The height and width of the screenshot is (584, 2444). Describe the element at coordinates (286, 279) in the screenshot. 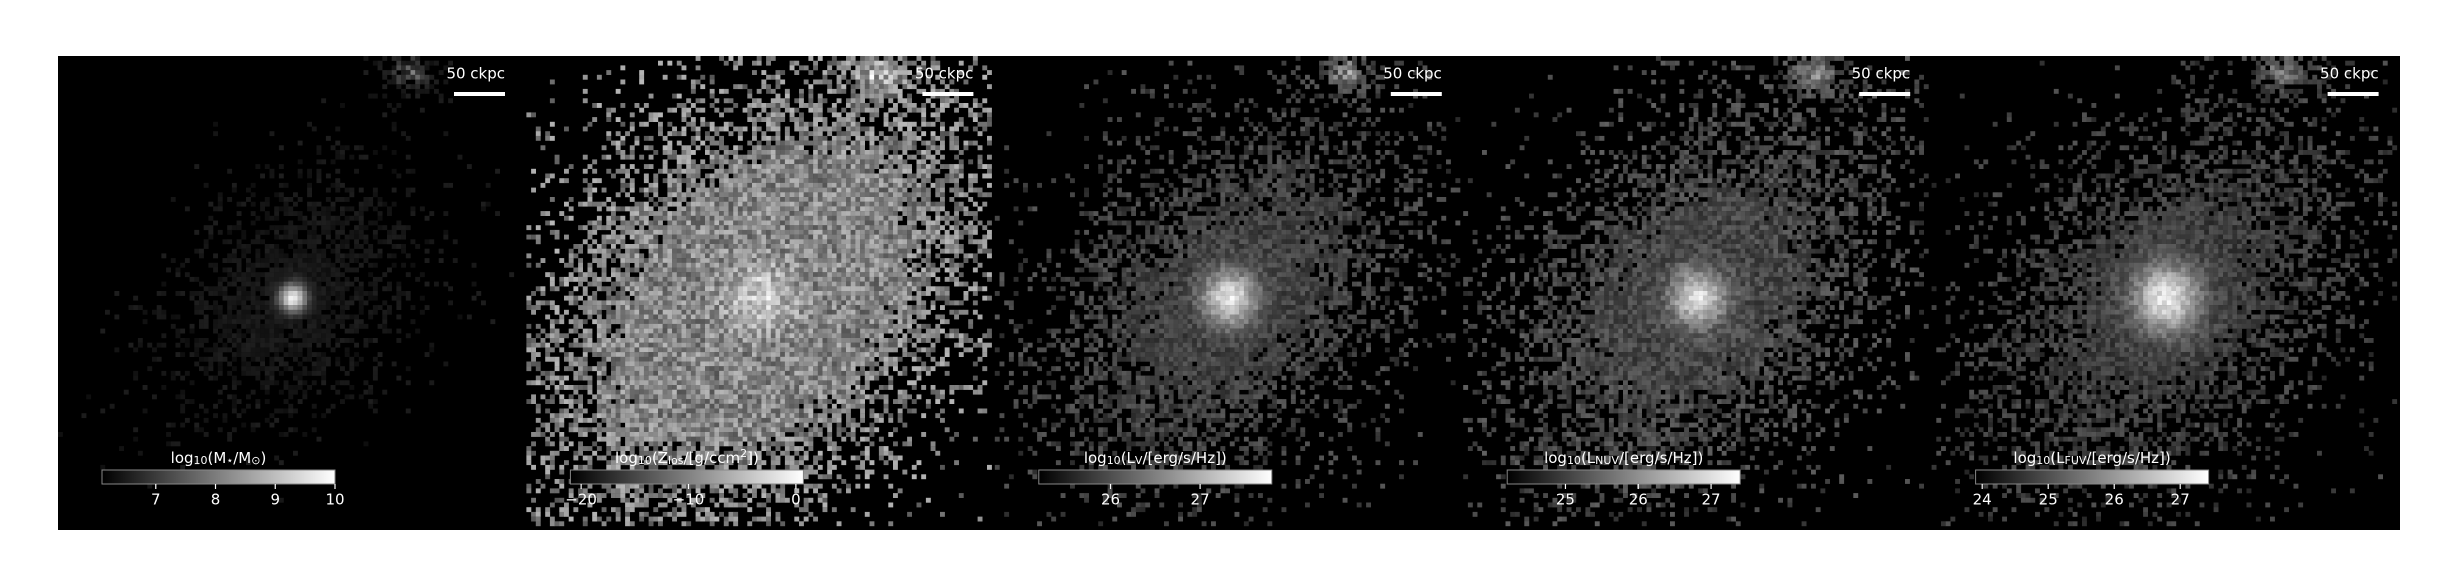

I see `pixel-map` at that location.